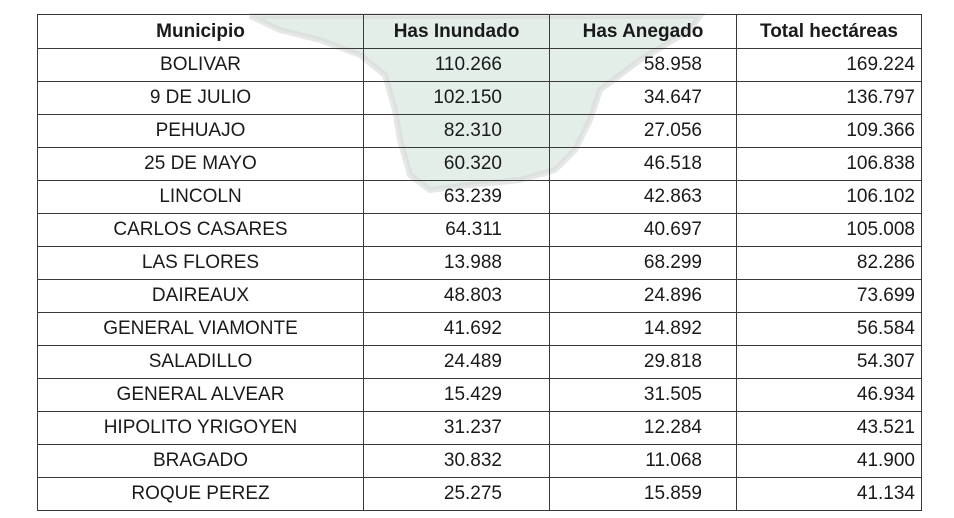 This screenshot has height=518, width=954. Describe the element at coordinates (829, 65) in the screenshot. I see `cell-total: 169.224` at that location.